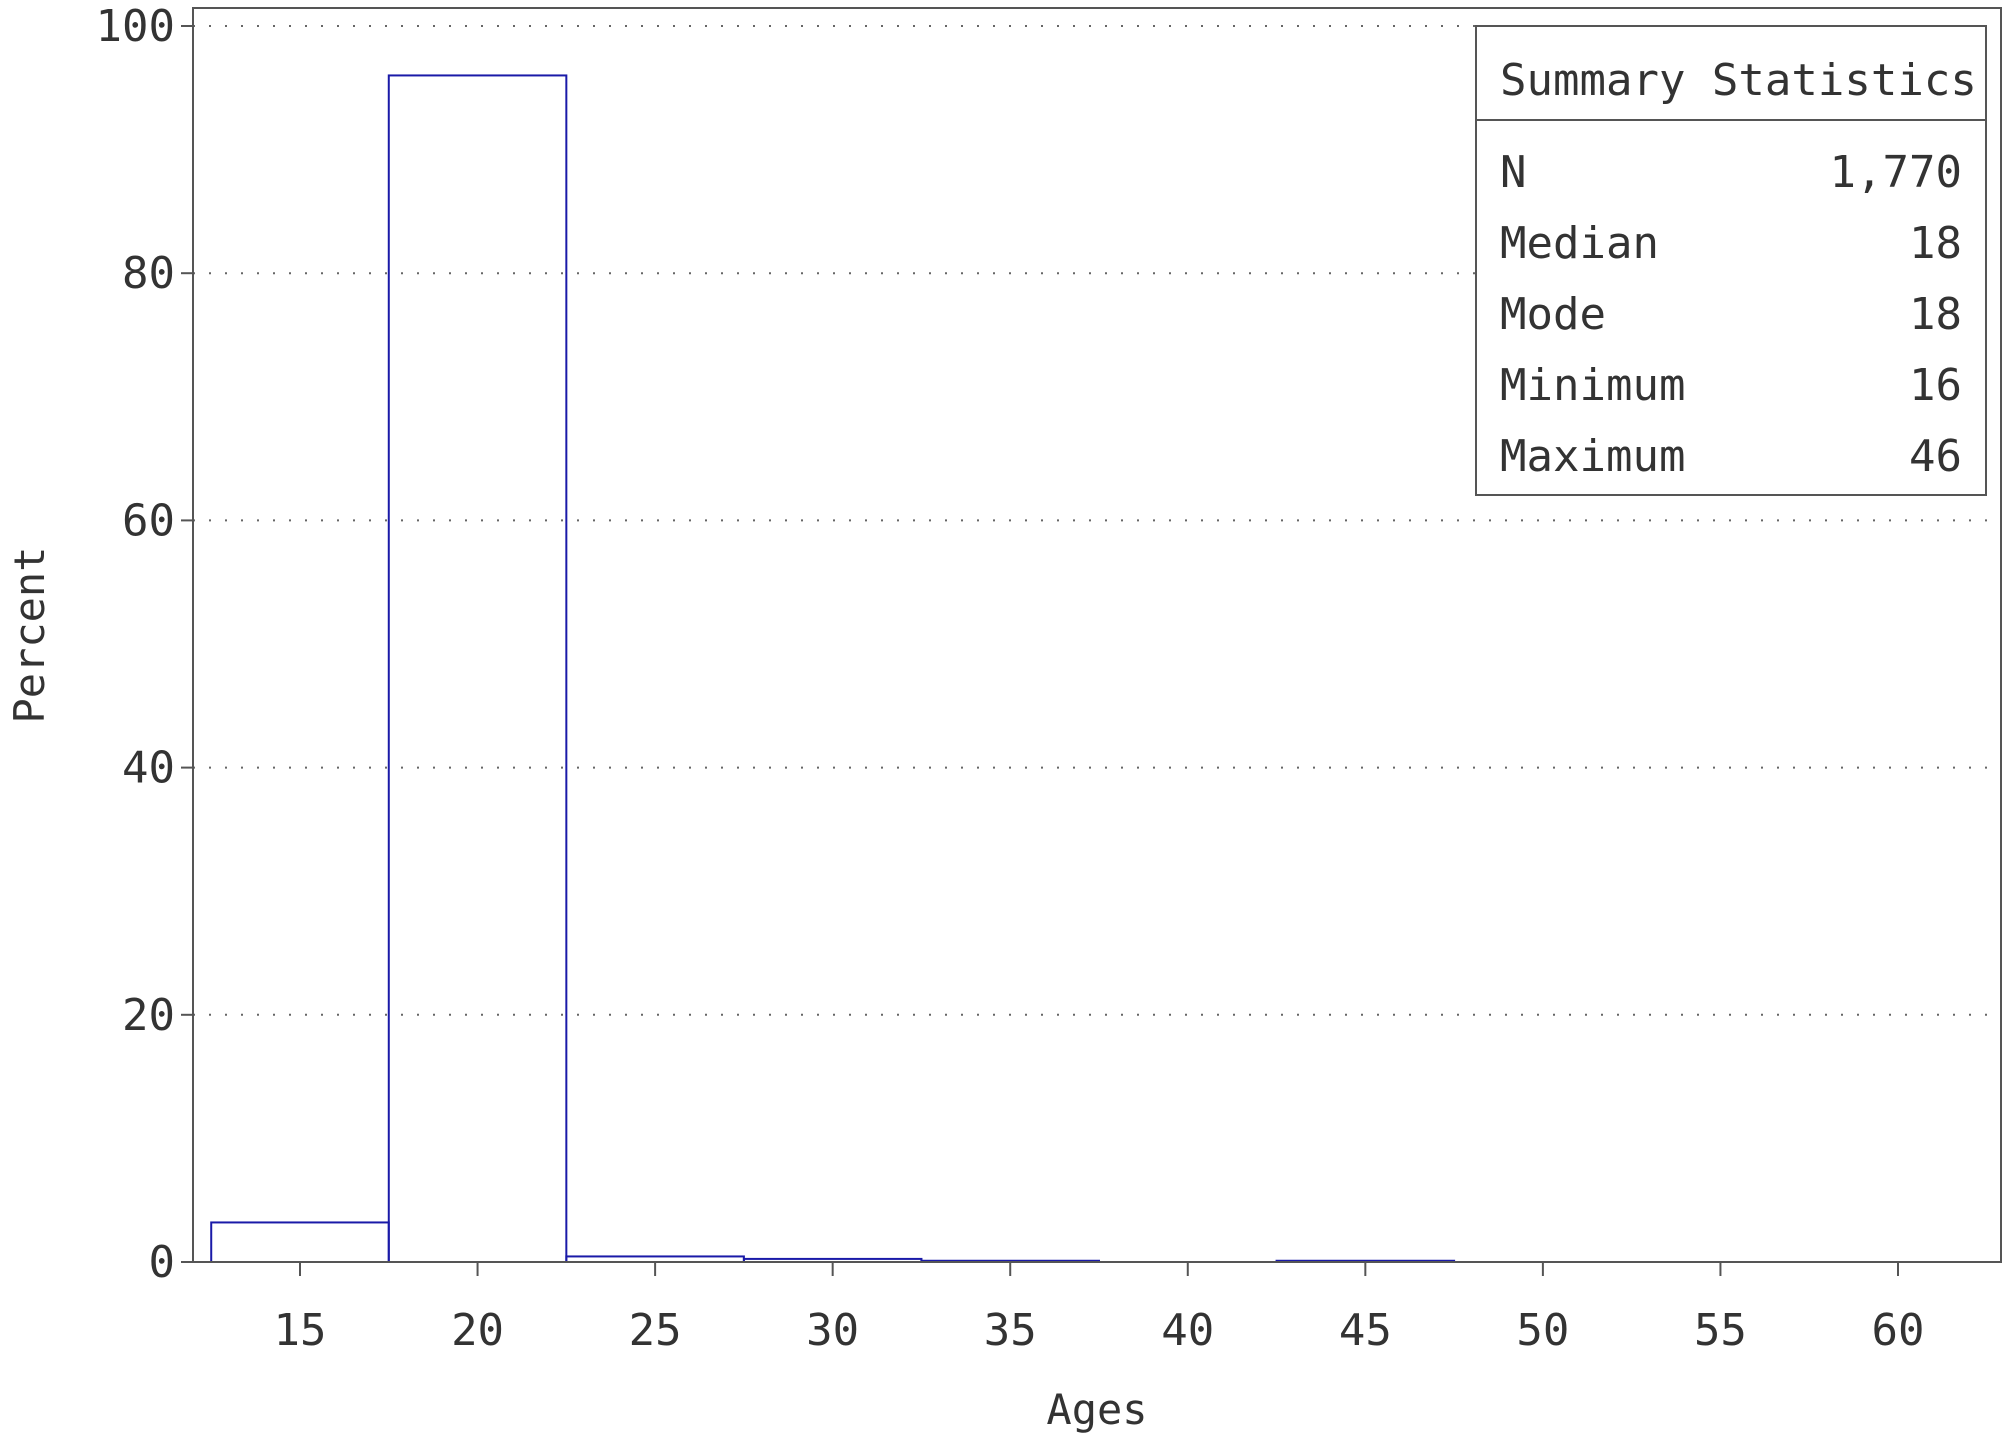 Image resolution: width=2011 pixels, height=1434 pixels. What do you see at coordinates (29, 634) in the screenshot?
I see `y-axis-label: Percent` at bounding box center [29, 634].